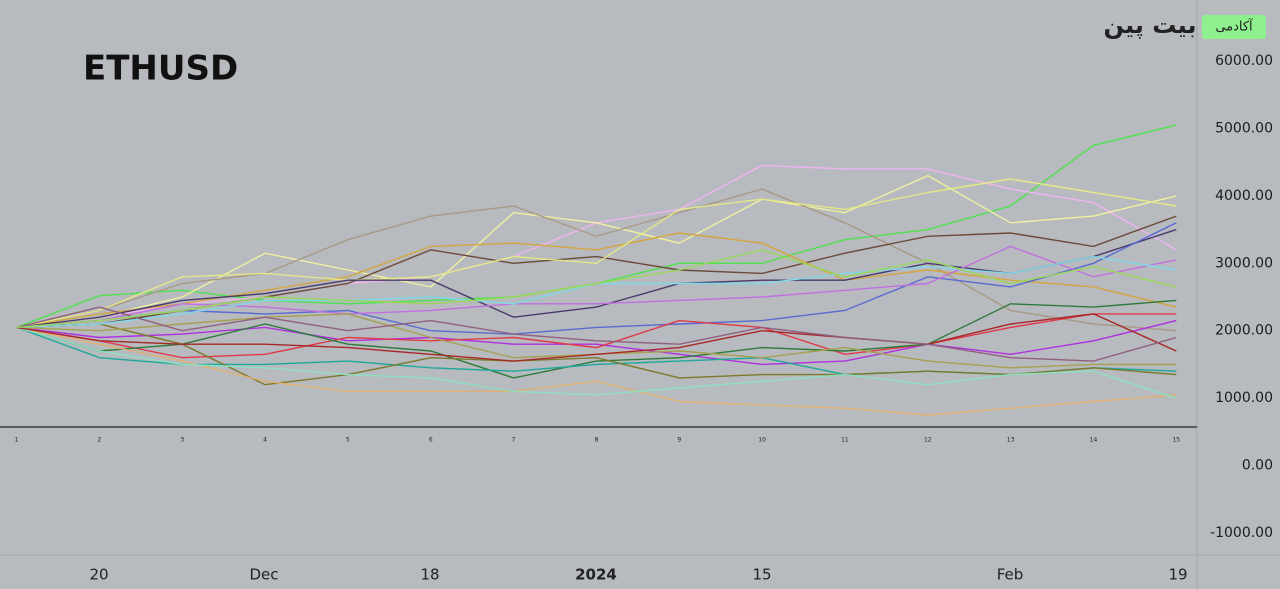 Image resolution: width=1280 pixels, height=589 pixels. I want to click on logo-brand: بیت پین, so click(1150, 25).